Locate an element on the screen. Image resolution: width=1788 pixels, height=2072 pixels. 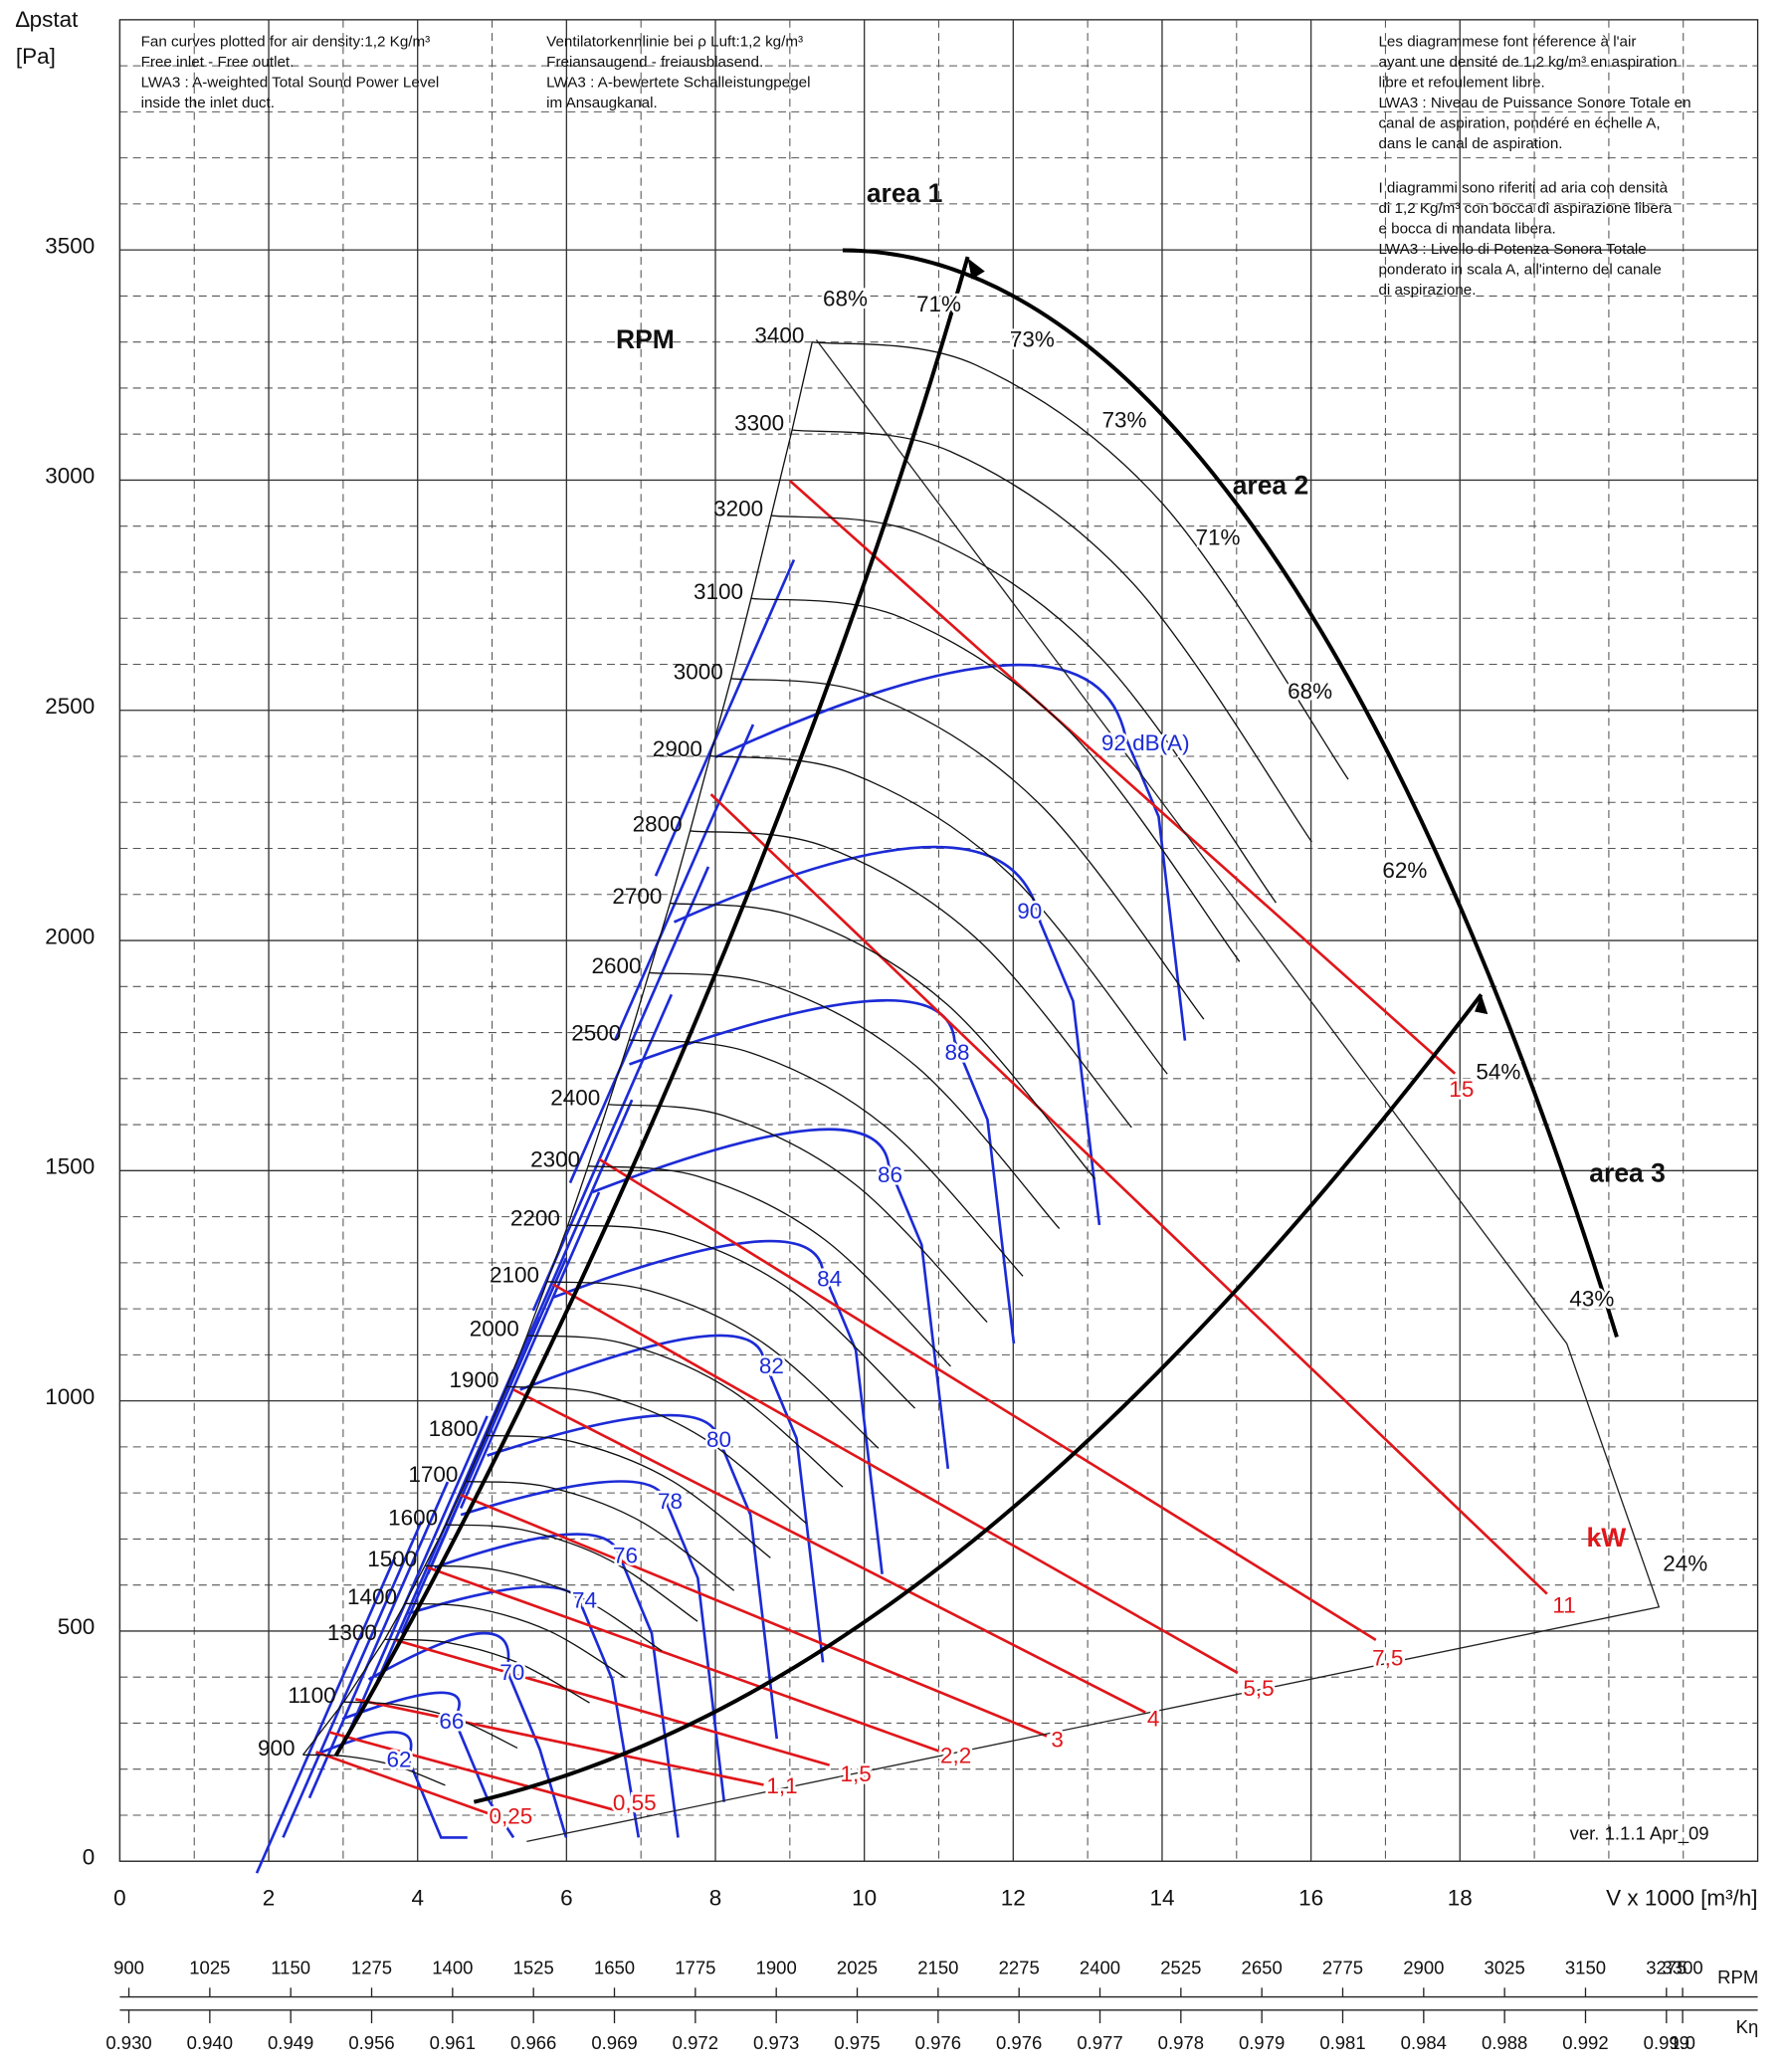
keta-tick-label: 0.976 is located at coordinates (1019, 2042).